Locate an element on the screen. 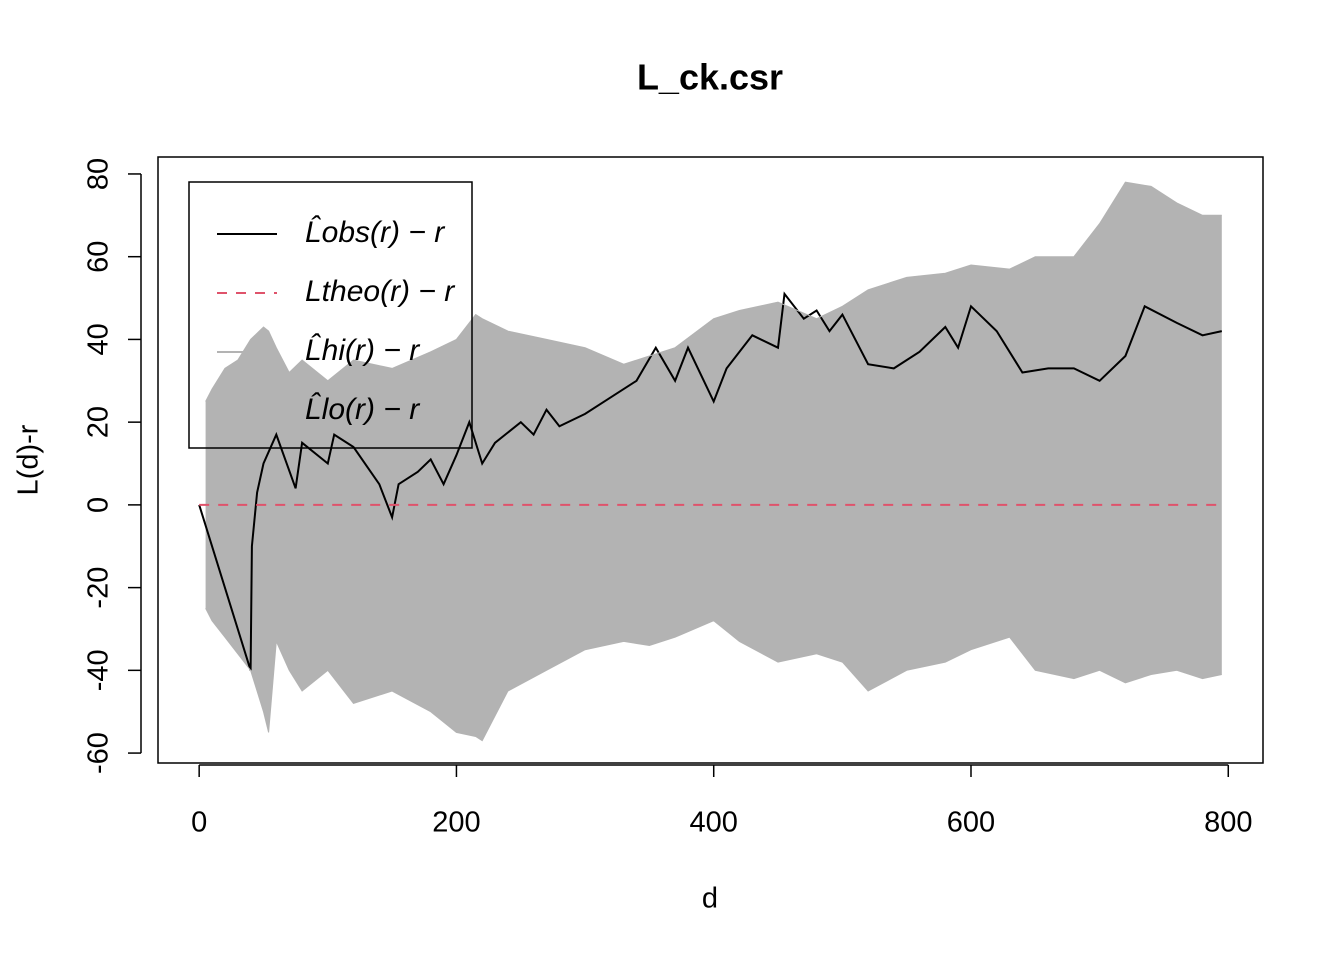 The image size is (1344, 960). legend-box is located at coordinates (330, 315).